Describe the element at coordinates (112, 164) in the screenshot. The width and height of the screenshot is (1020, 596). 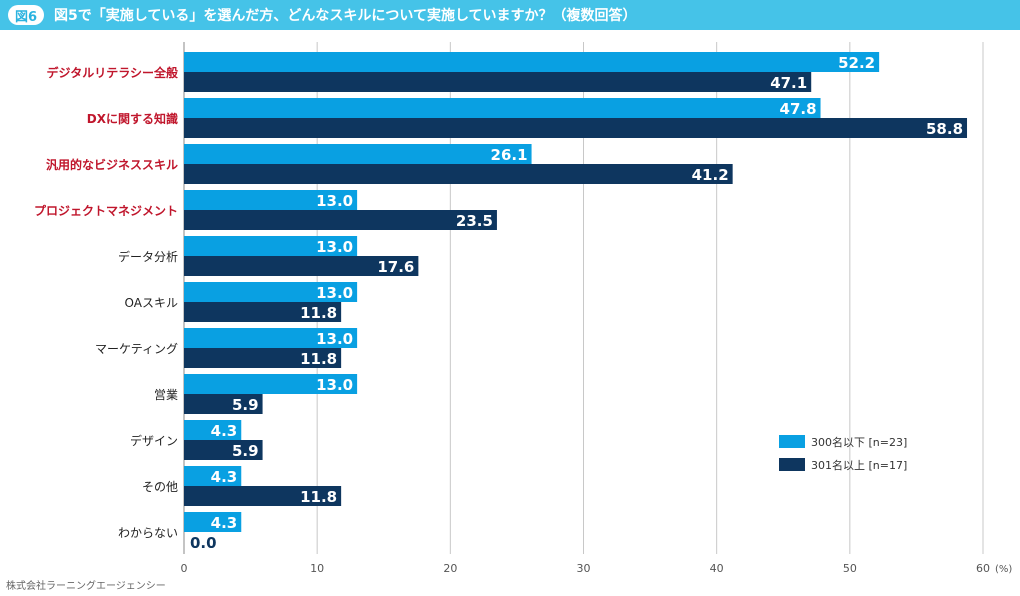
I see `category-label: 汎用的なビジネススキル` at that location.